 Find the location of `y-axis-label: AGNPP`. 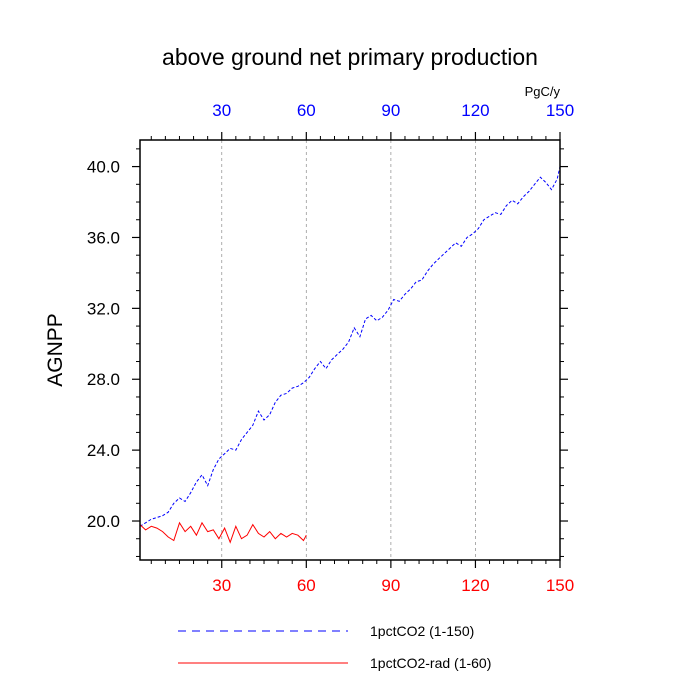

y-axis-label: AGNPP is located at coordinates (55, 350).